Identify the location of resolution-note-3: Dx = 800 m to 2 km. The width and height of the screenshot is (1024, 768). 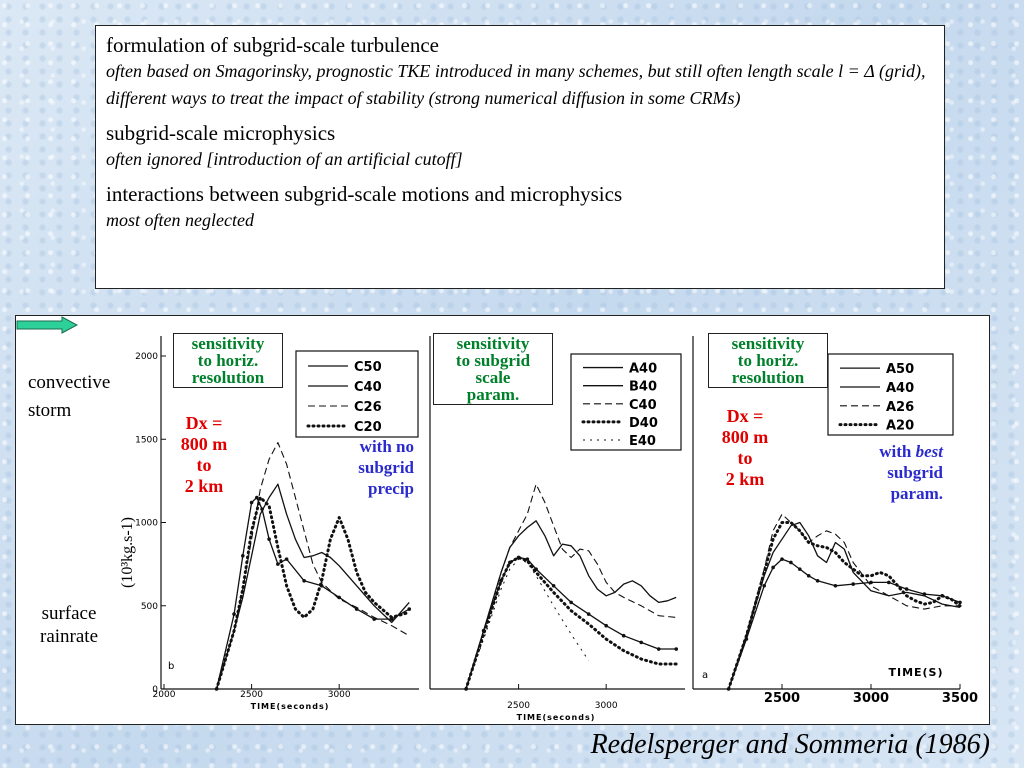
(745, 447).